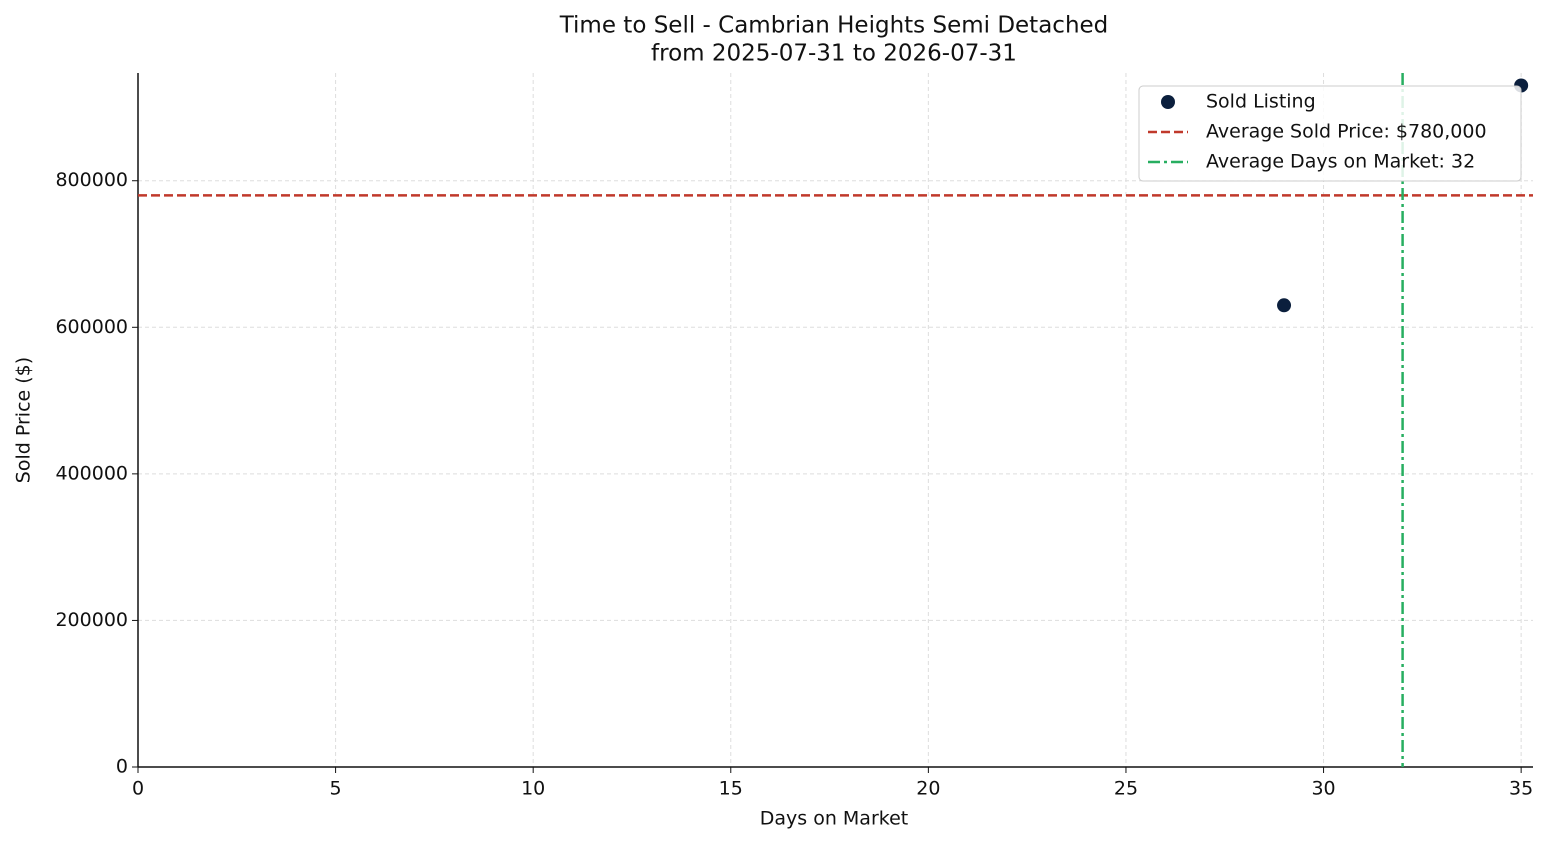 This screenshot has height=845, width=1548. I want to click on x-tick-label: 15, so click(731, 789).